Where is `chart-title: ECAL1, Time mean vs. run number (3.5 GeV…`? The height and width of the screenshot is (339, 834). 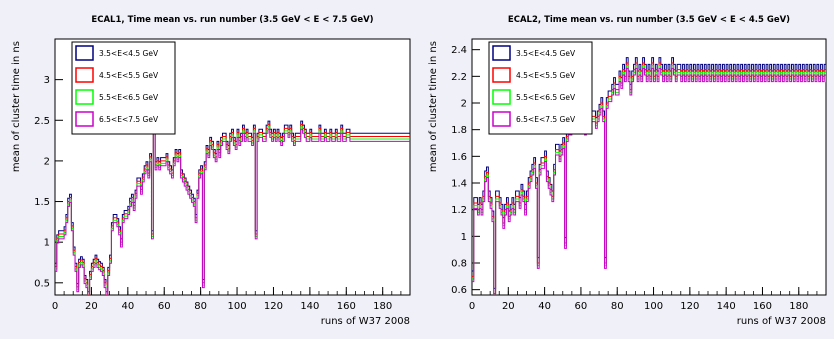
chart-title: ECAL1, Time mean vs. run number (3.5 GeV… is located at coordinates (232, 20).